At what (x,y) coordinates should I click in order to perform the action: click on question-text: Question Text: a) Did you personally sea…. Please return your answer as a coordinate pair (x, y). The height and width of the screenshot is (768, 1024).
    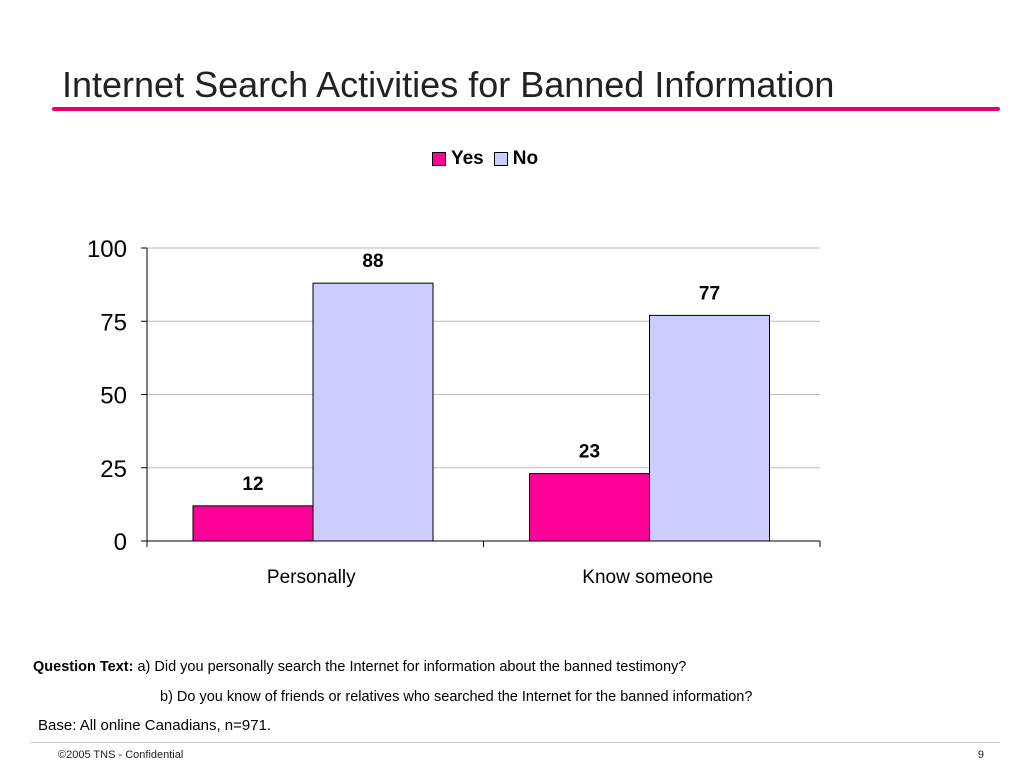
    Looking at the image, I should click on (359, 667).